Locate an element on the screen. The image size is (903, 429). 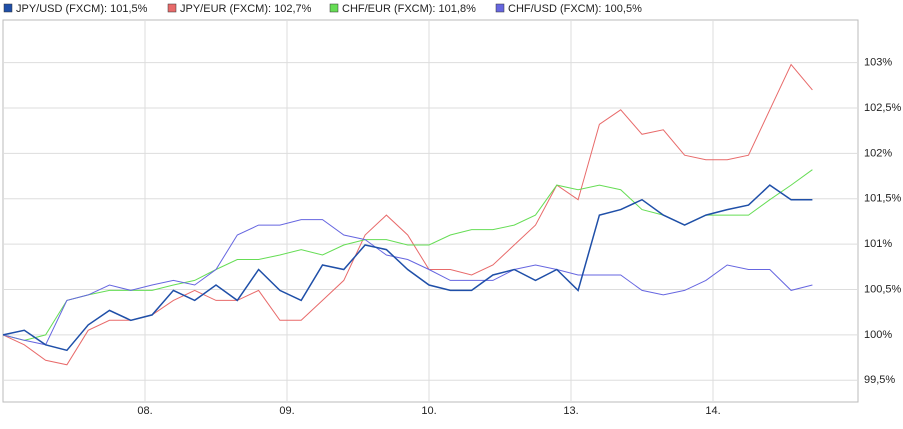
y-tick-label: 101% is located at coordinates (878, 244).